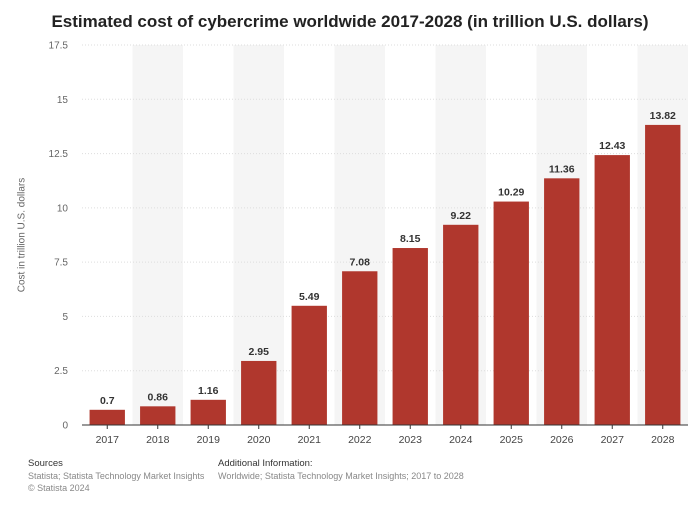  I want to click on data-label: 13.82, so click(663, 116).